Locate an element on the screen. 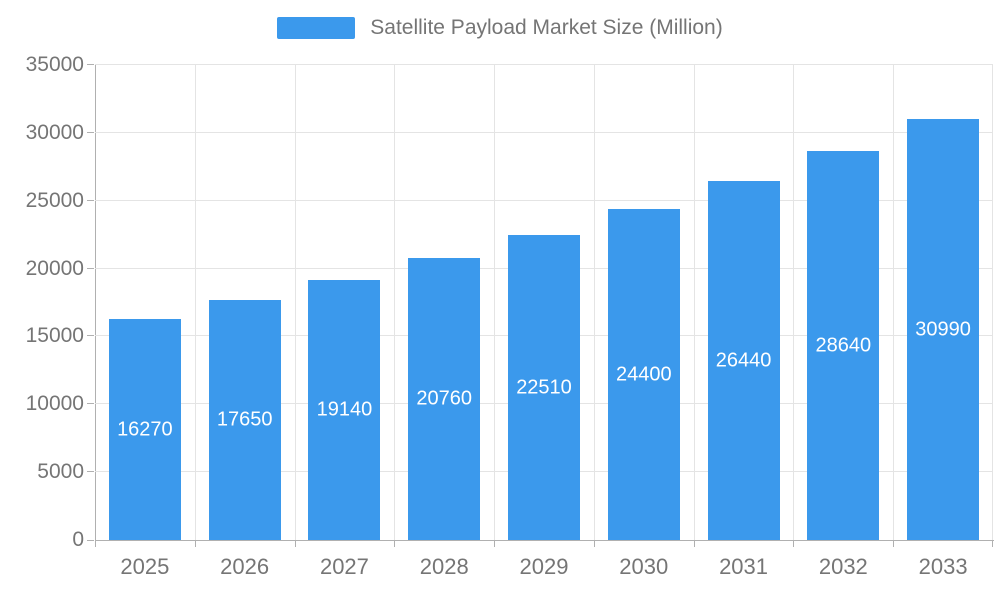 The width and height of the screenshot is (1000, 600). y-axis-label: 35000 is located at coordinates (54, 64).